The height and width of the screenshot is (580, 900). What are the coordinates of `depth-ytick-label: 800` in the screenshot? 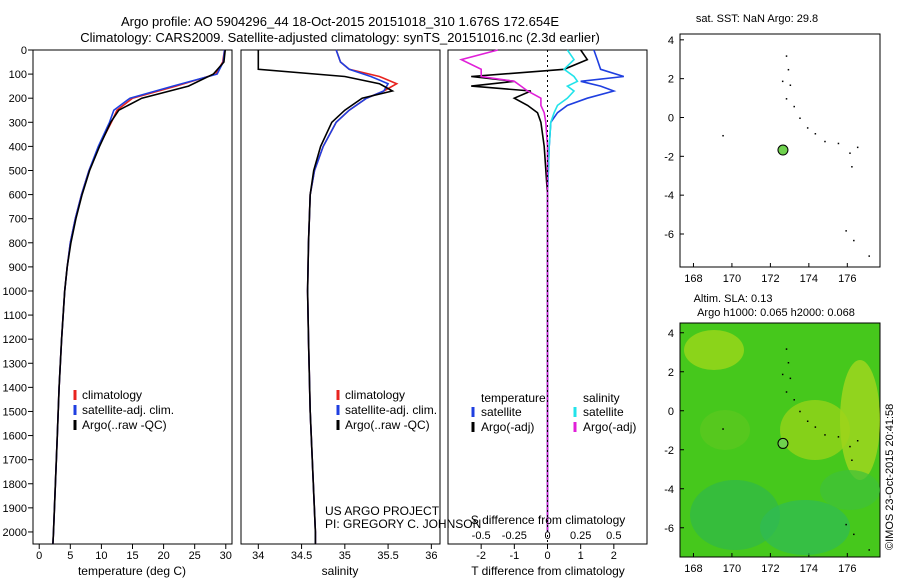 It's located at (18, 244).